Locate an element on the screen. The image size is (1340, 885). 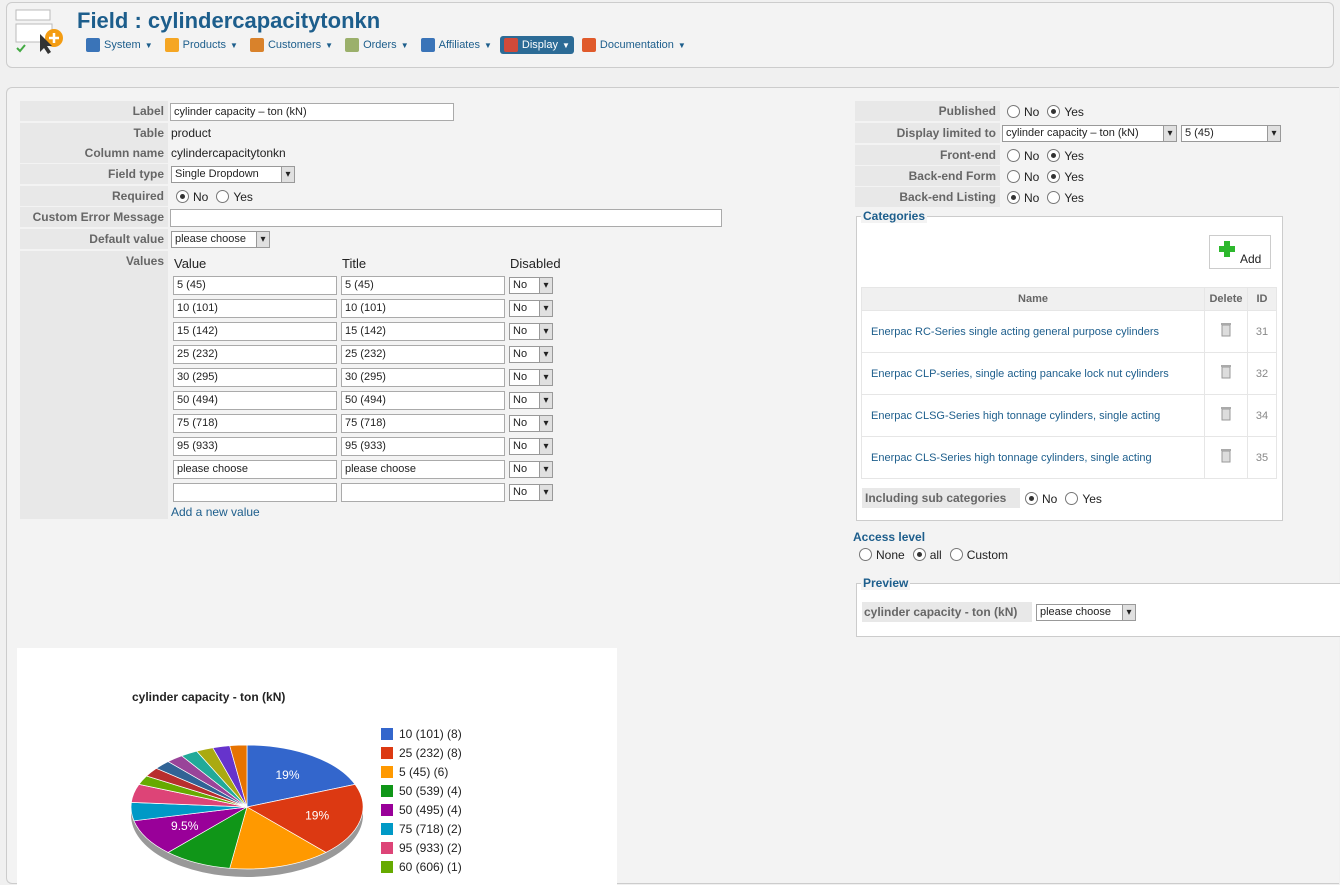
slice-label: 19% is located at coordinates (287, 775).